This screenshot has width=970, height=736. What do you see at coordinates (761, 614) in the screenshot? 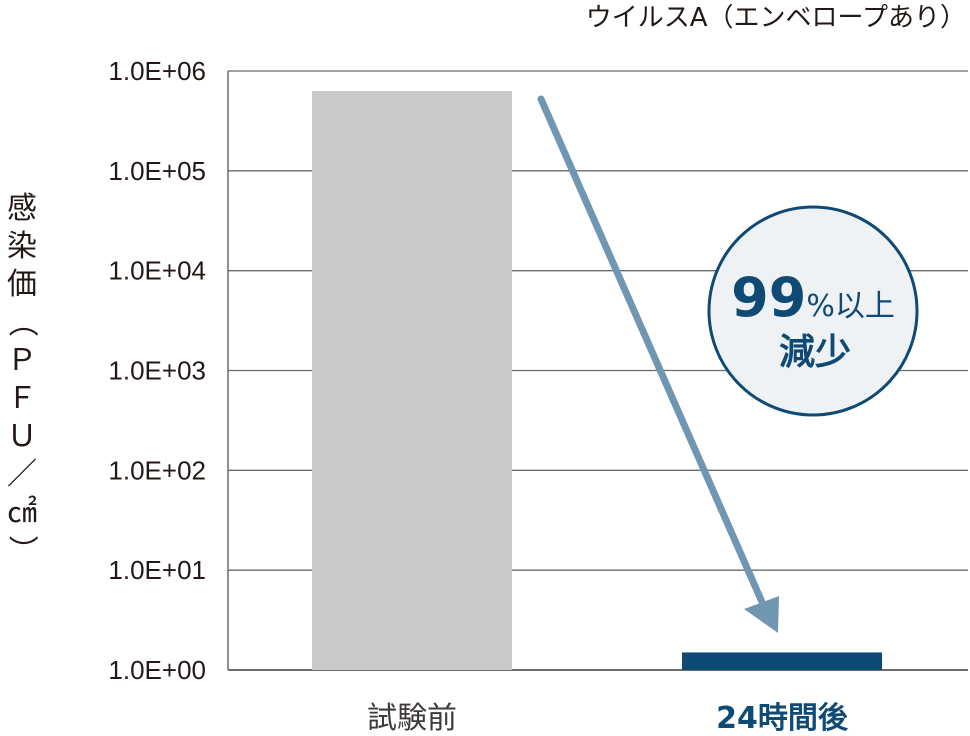
I see `reduction-arrow-head` at bounding box center [761, 614].